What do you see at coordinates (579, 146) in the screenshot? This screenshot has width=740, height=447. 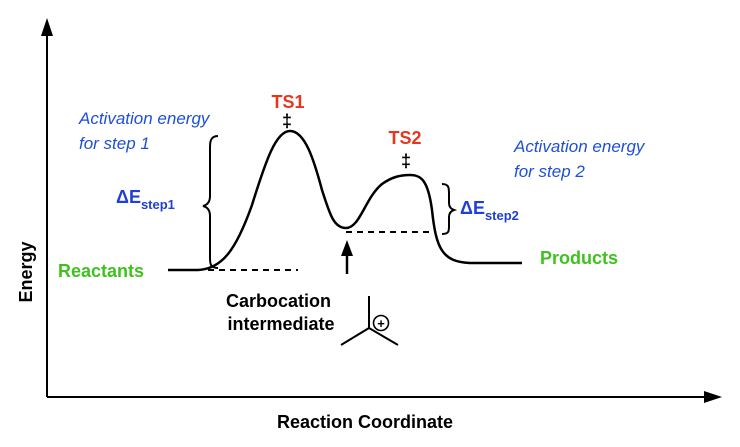 I see `activation-step2-line1: Activation energy` at bounding box center [579, 146].